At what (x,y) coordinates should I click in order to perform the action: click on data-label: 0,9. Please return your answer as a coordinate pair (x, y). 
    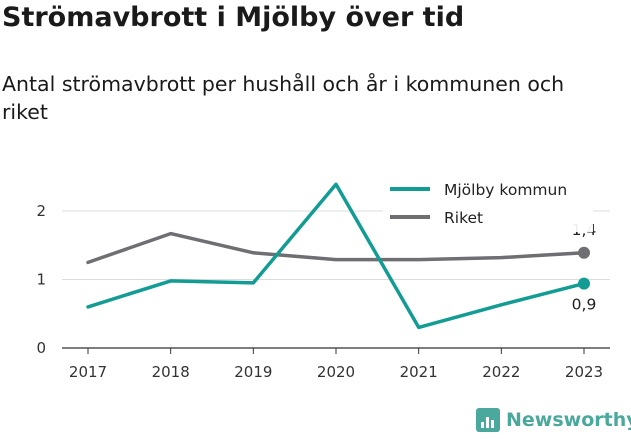
    Looking at the image, I should click on (584, 305).